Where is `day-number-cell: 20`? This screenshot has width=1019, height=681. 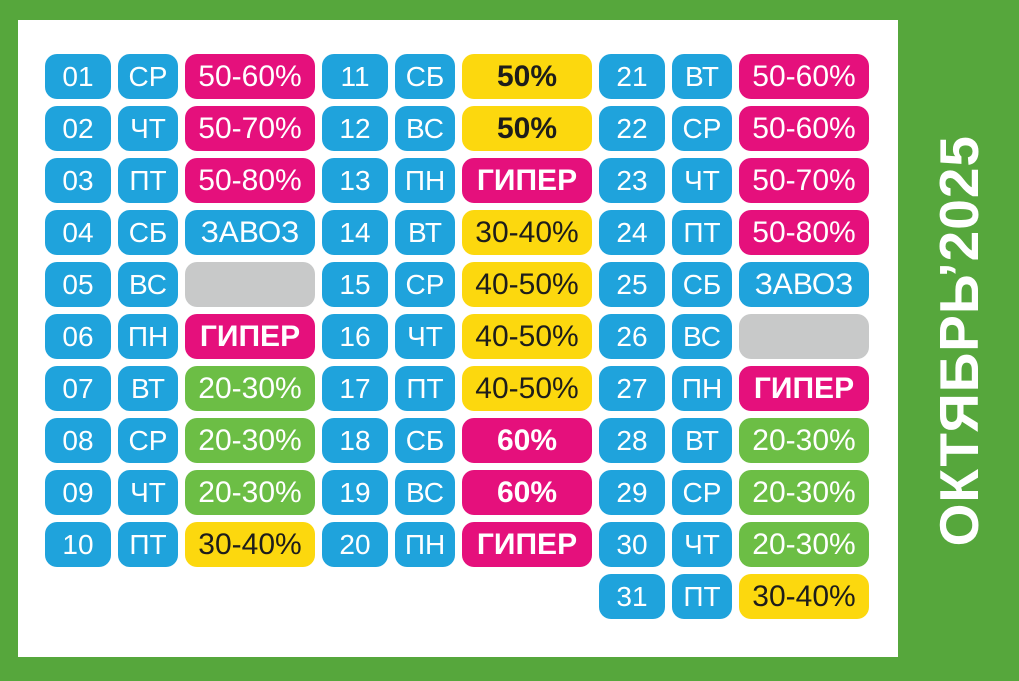
day-number-cell: 20 is located at coordinates (355, 544).